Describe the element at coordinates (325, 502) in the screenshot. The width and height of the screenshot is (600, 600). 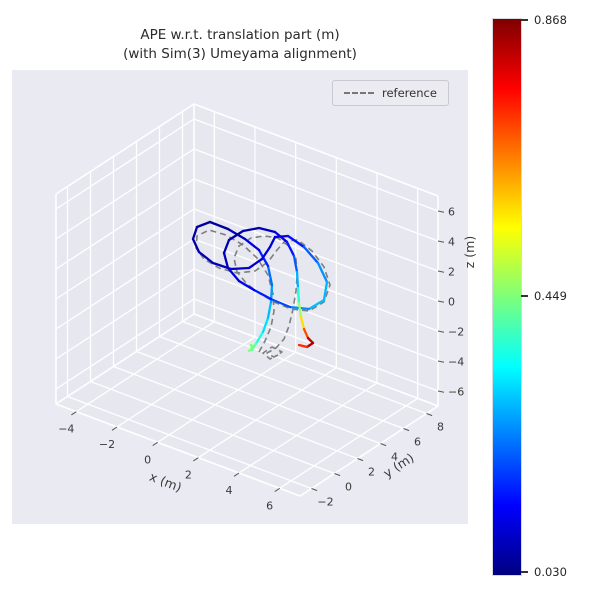
I see `y-tick-label: −2` at that location.